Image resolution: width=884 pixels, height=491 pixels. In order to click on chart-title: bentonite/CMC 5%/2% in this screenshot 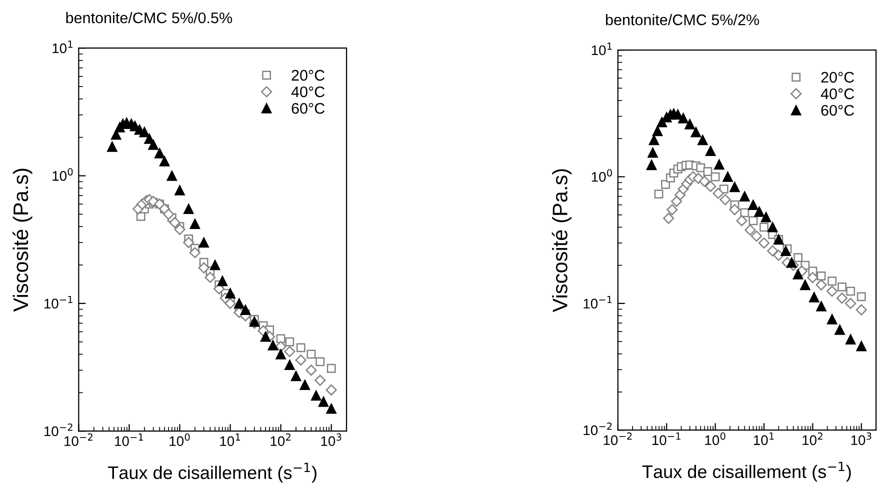, I will do `click(683, 20)`.